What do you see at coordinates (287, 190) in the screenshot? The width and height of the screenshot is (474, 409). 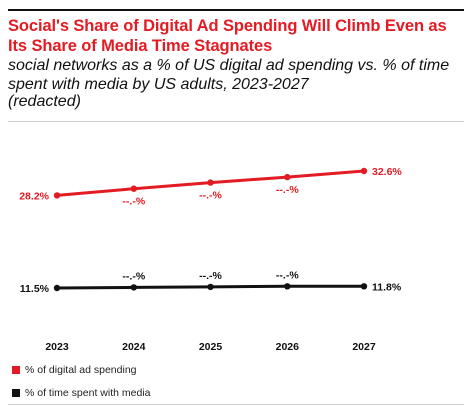 I see `data-label-digital-ad-spending-2026: --.-%` at bounding box center [287, 190].